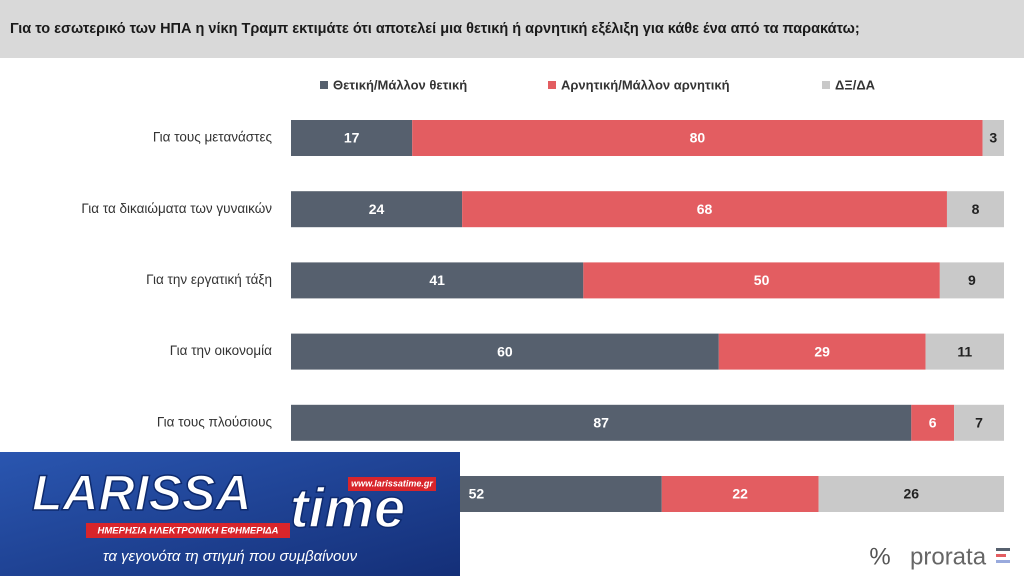 This screenshot has height=576, width=1024. I want to click on legend-label: ΔΞ/ΔΑ, so click(855, 84).